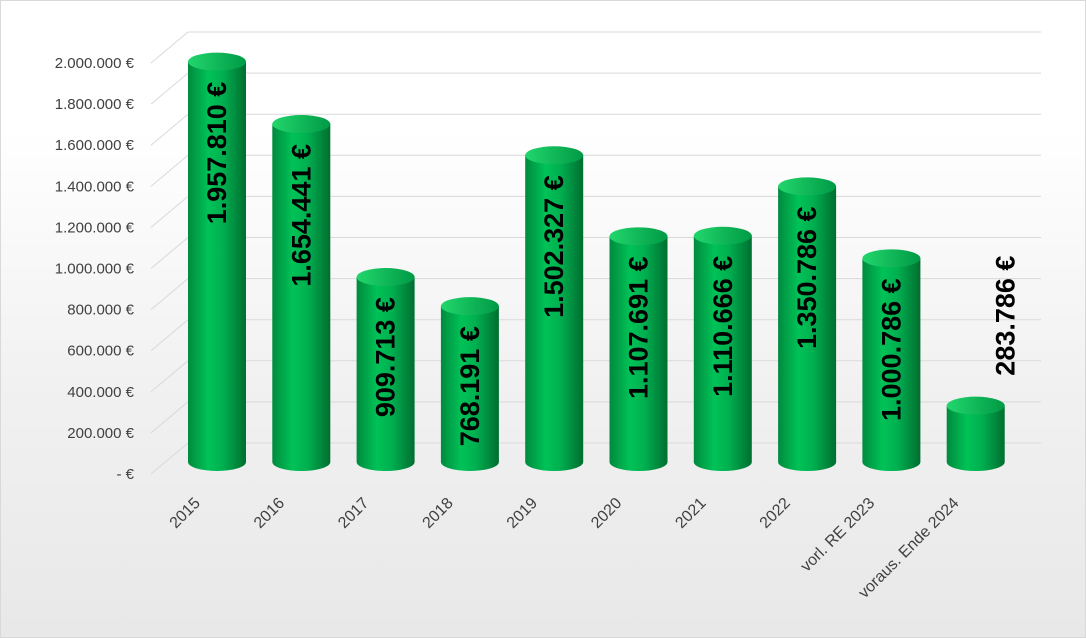 The image size is (1086, 639). I want to click on category-label: vorl. RE 2023, so click(838, 535).